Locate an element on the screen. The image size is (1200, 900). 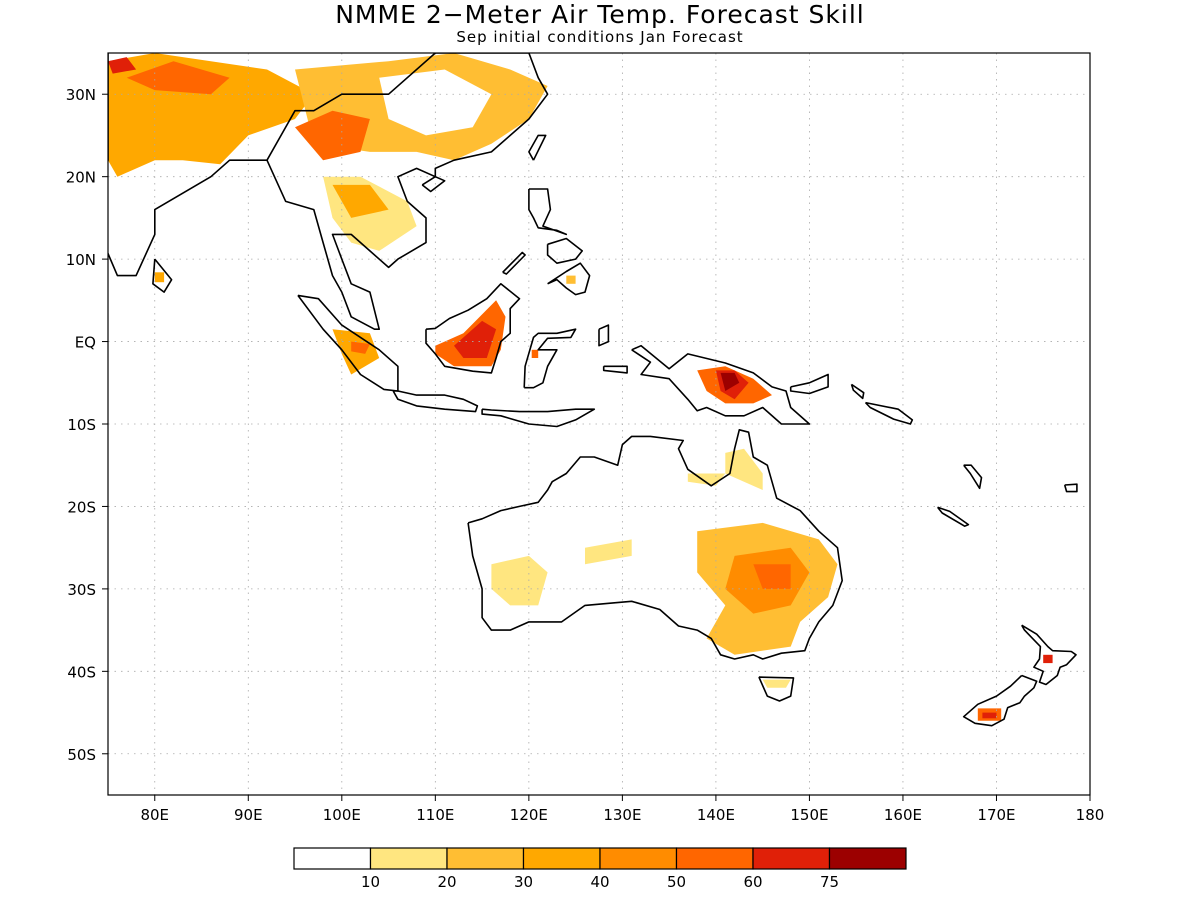
coastline-sulawesi is located at coordinates (550, 358).